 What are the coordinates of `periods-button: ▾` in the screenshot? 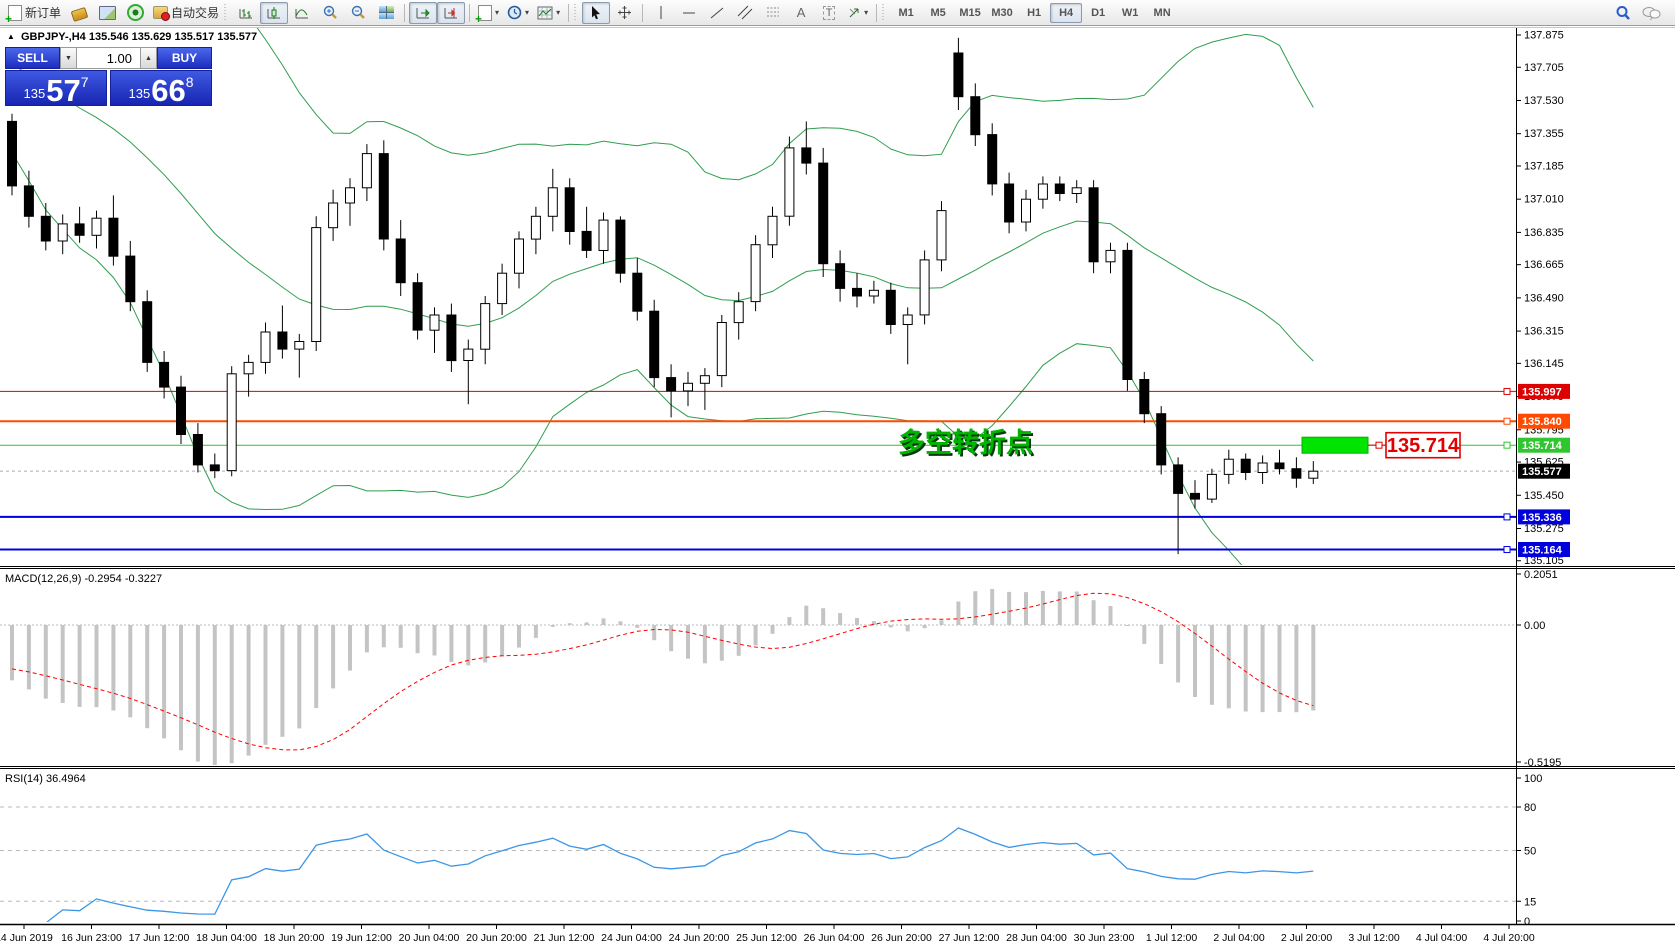 It's located at (518, 13).